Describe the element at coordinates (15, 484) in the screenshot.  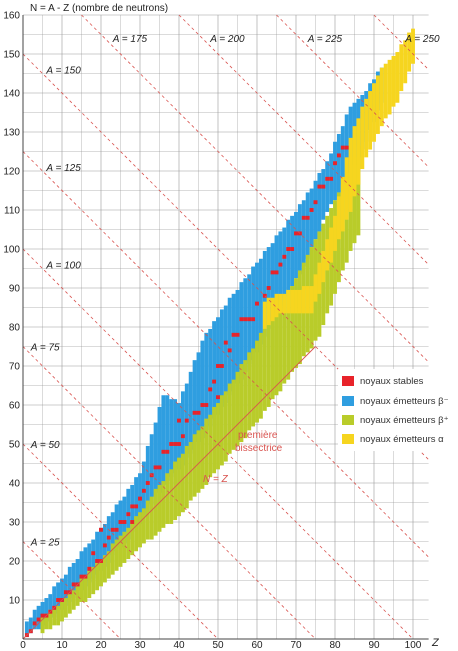
I see `y-tick-label: 40` at that location.